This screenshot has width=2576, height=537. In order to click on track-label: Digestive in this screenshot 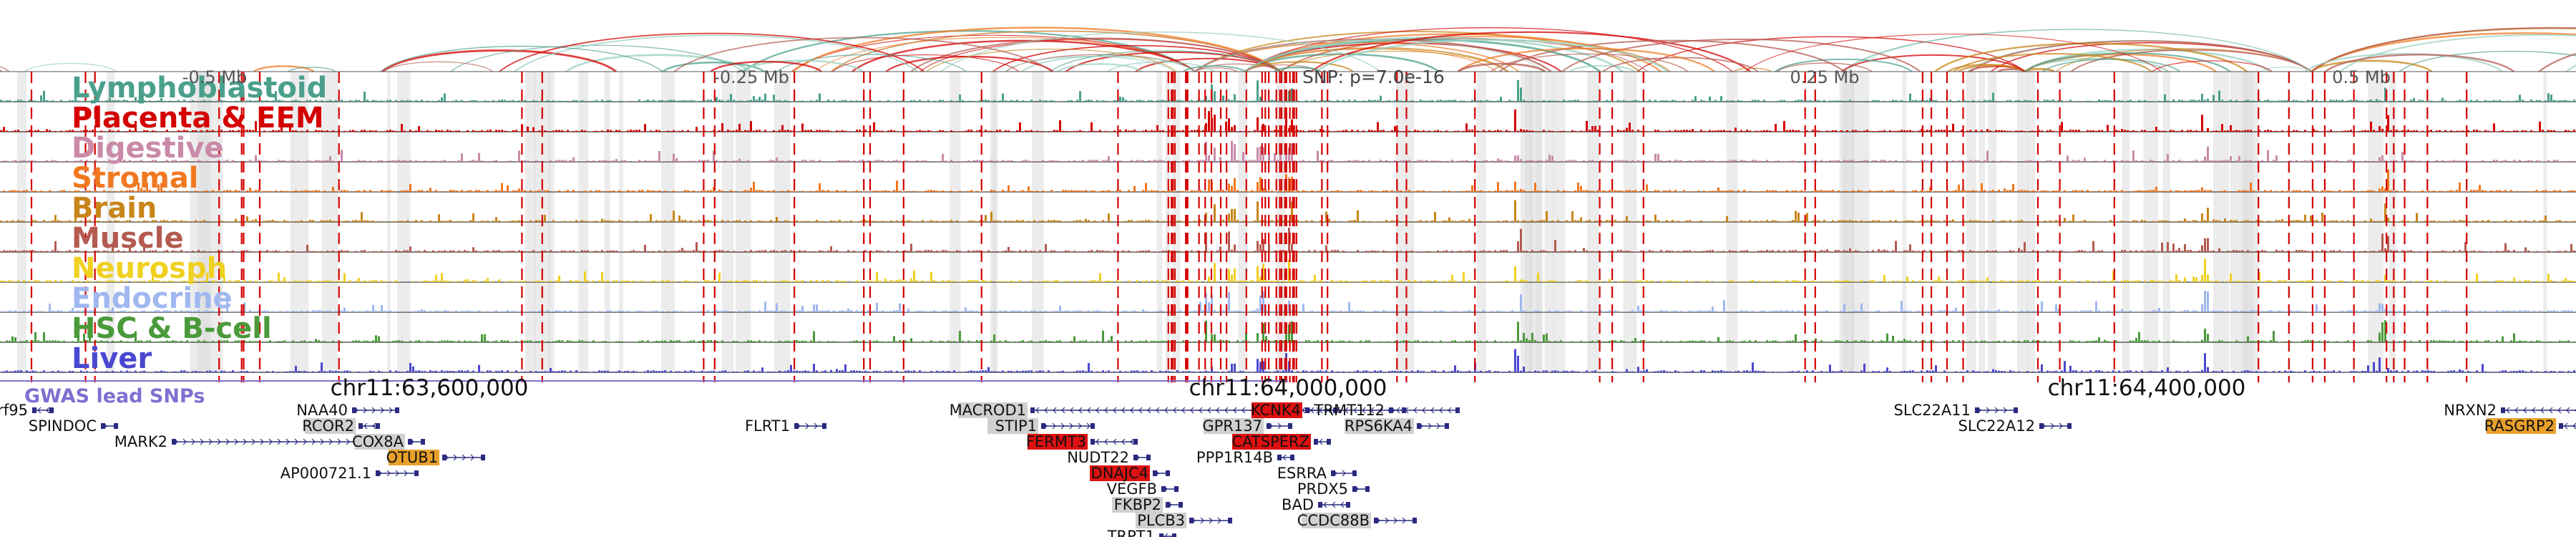, I will do `click(148, 148)`.